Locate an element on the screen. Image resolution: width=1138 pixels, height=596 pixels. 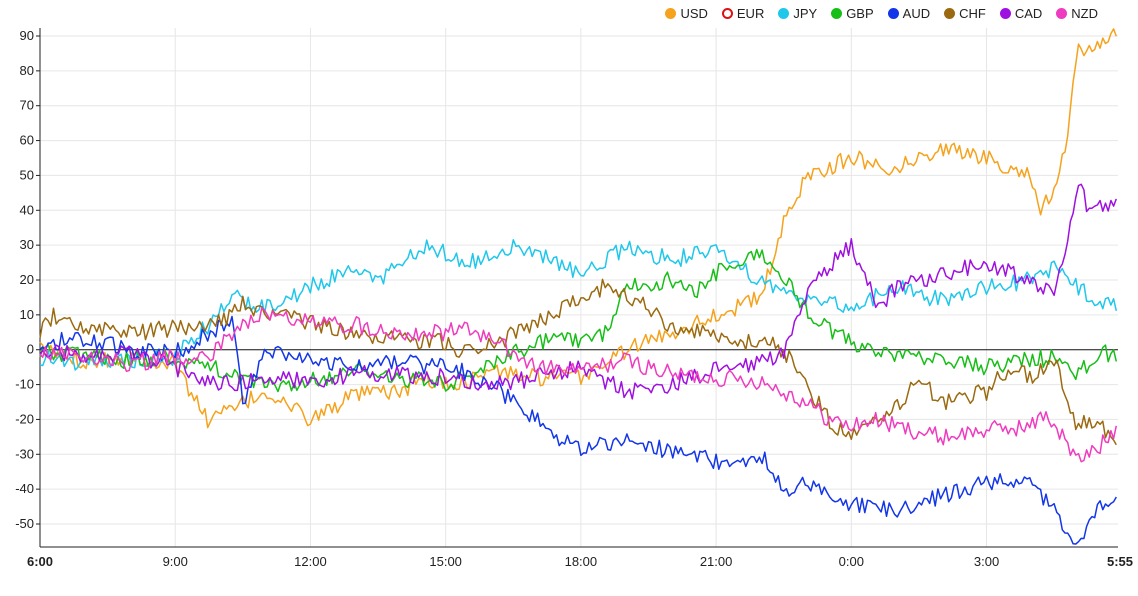
x-tick-label: 15:00 is located at coordinates (445, 561).